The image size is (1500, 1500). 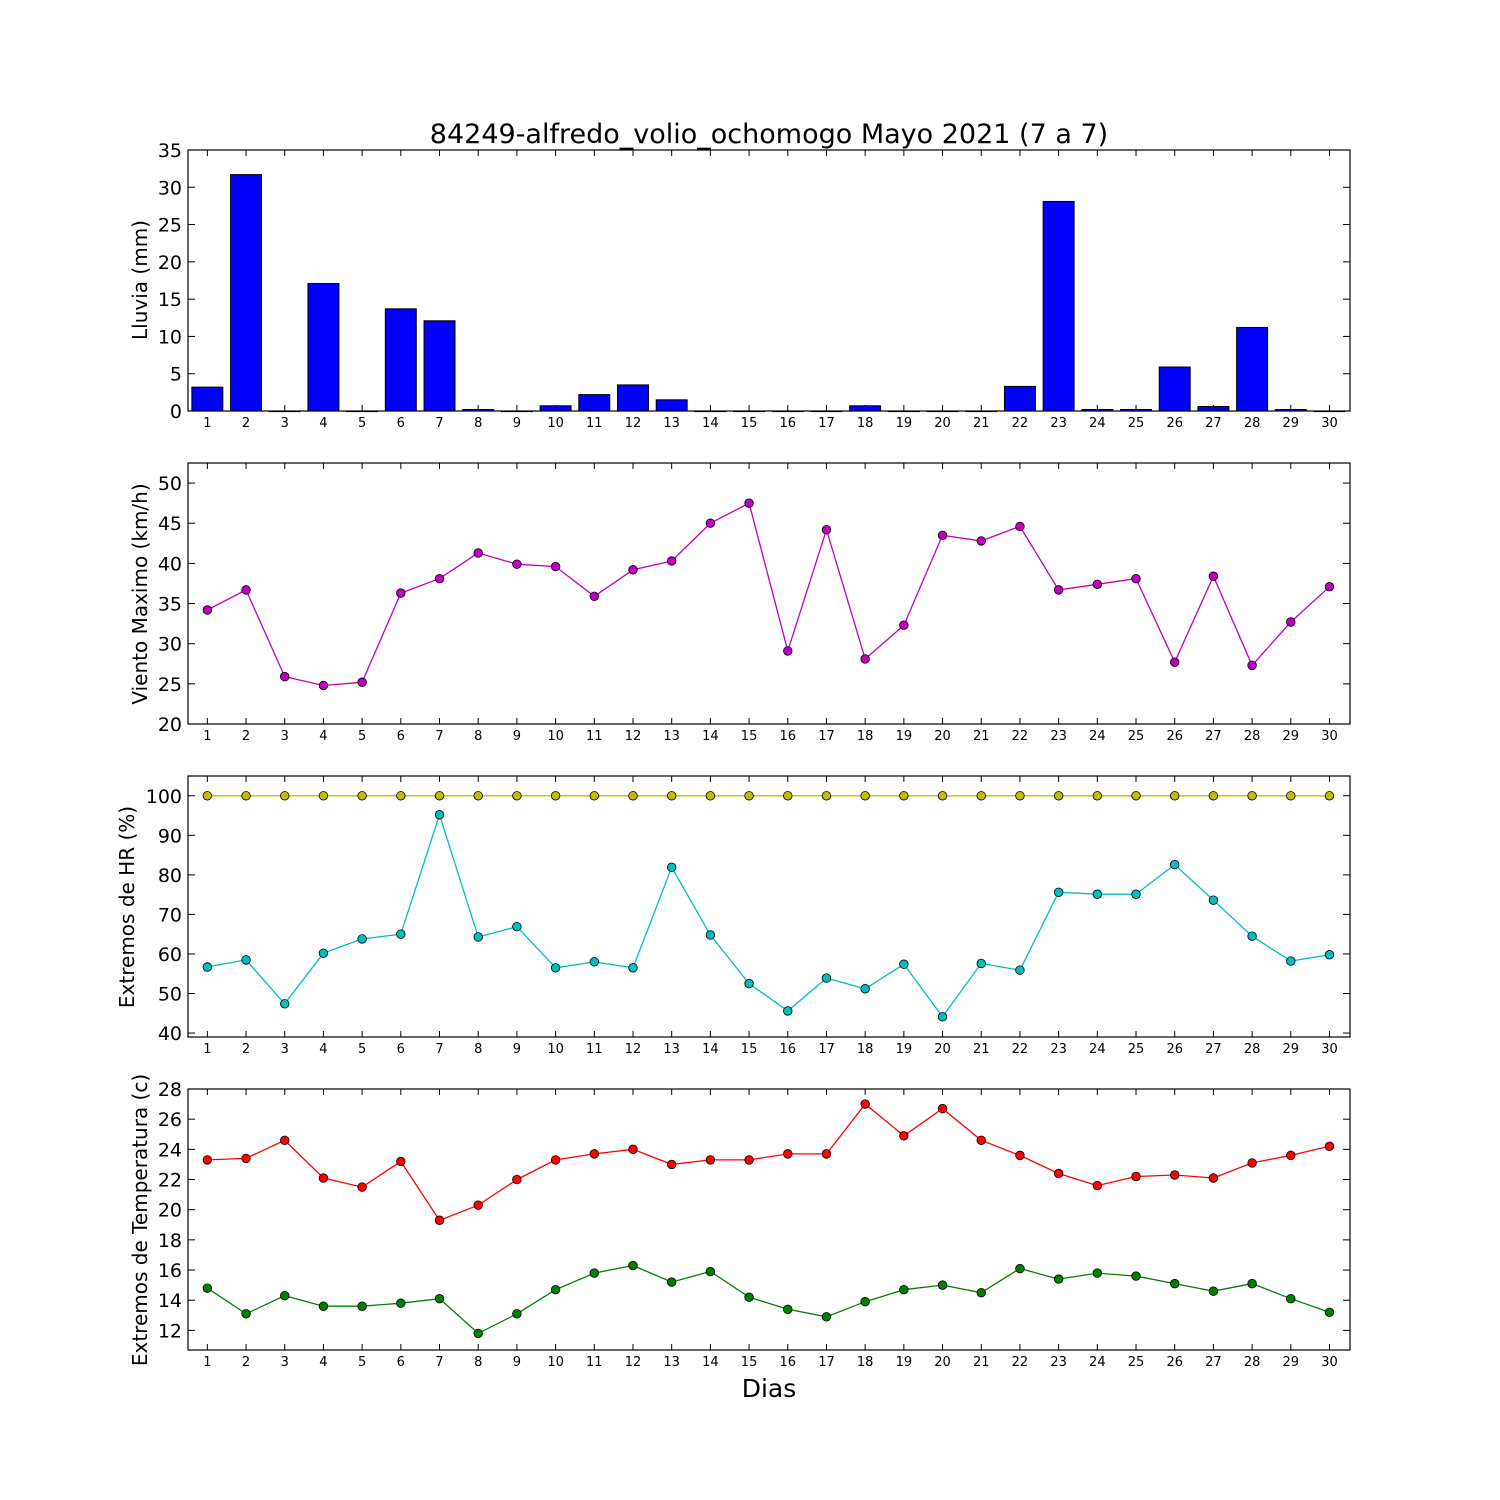 What do you see at coordinates (1136, 423) in the screenshot?
I see `x-tick-label: 25` at bounding box center [1136, 423].